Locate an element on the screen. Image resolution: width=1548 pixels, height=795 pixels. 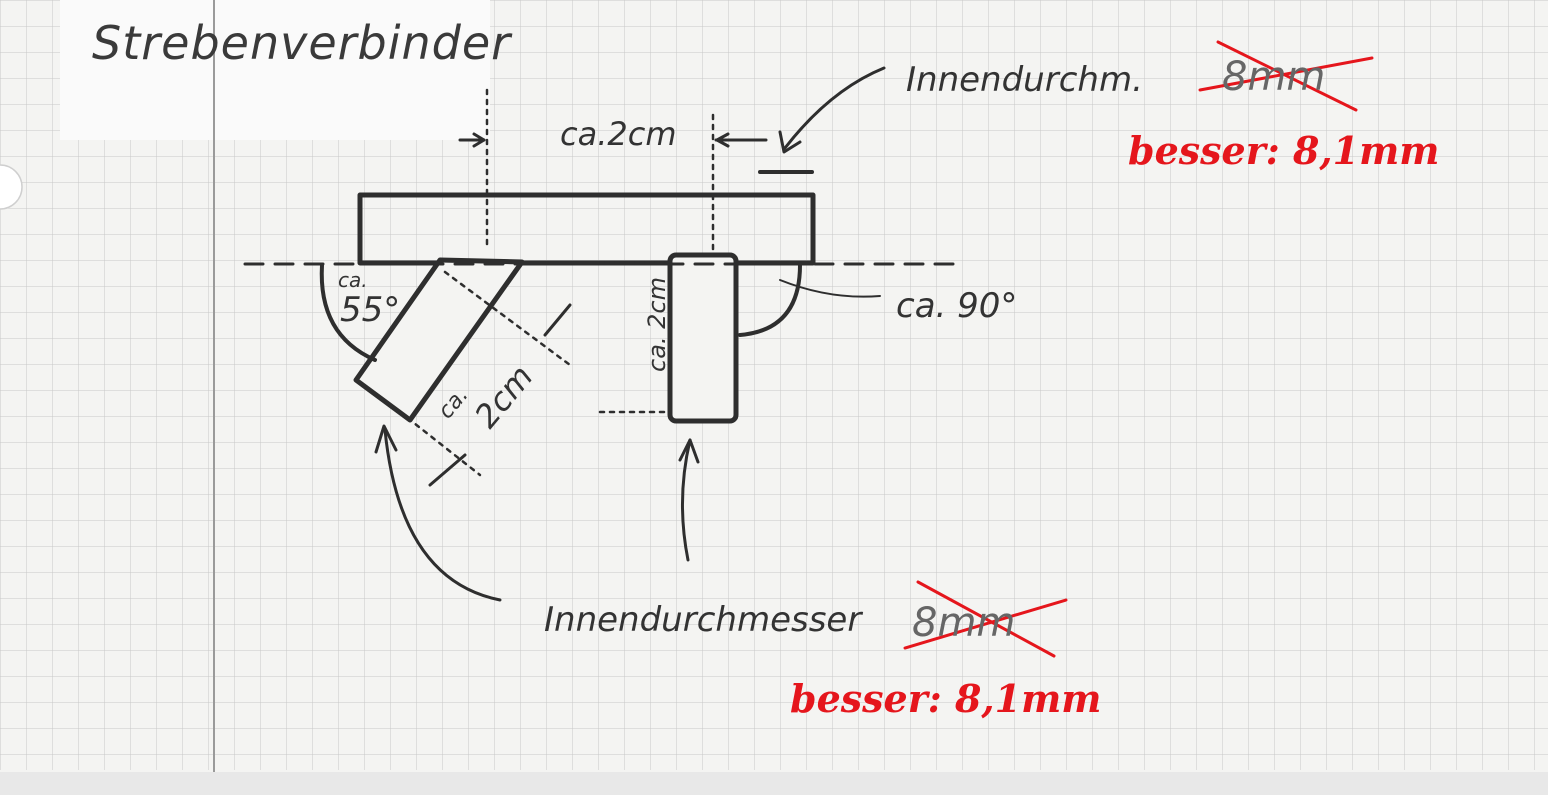
dim-angled-arrow-bottom is located at coordinates (447, 470).